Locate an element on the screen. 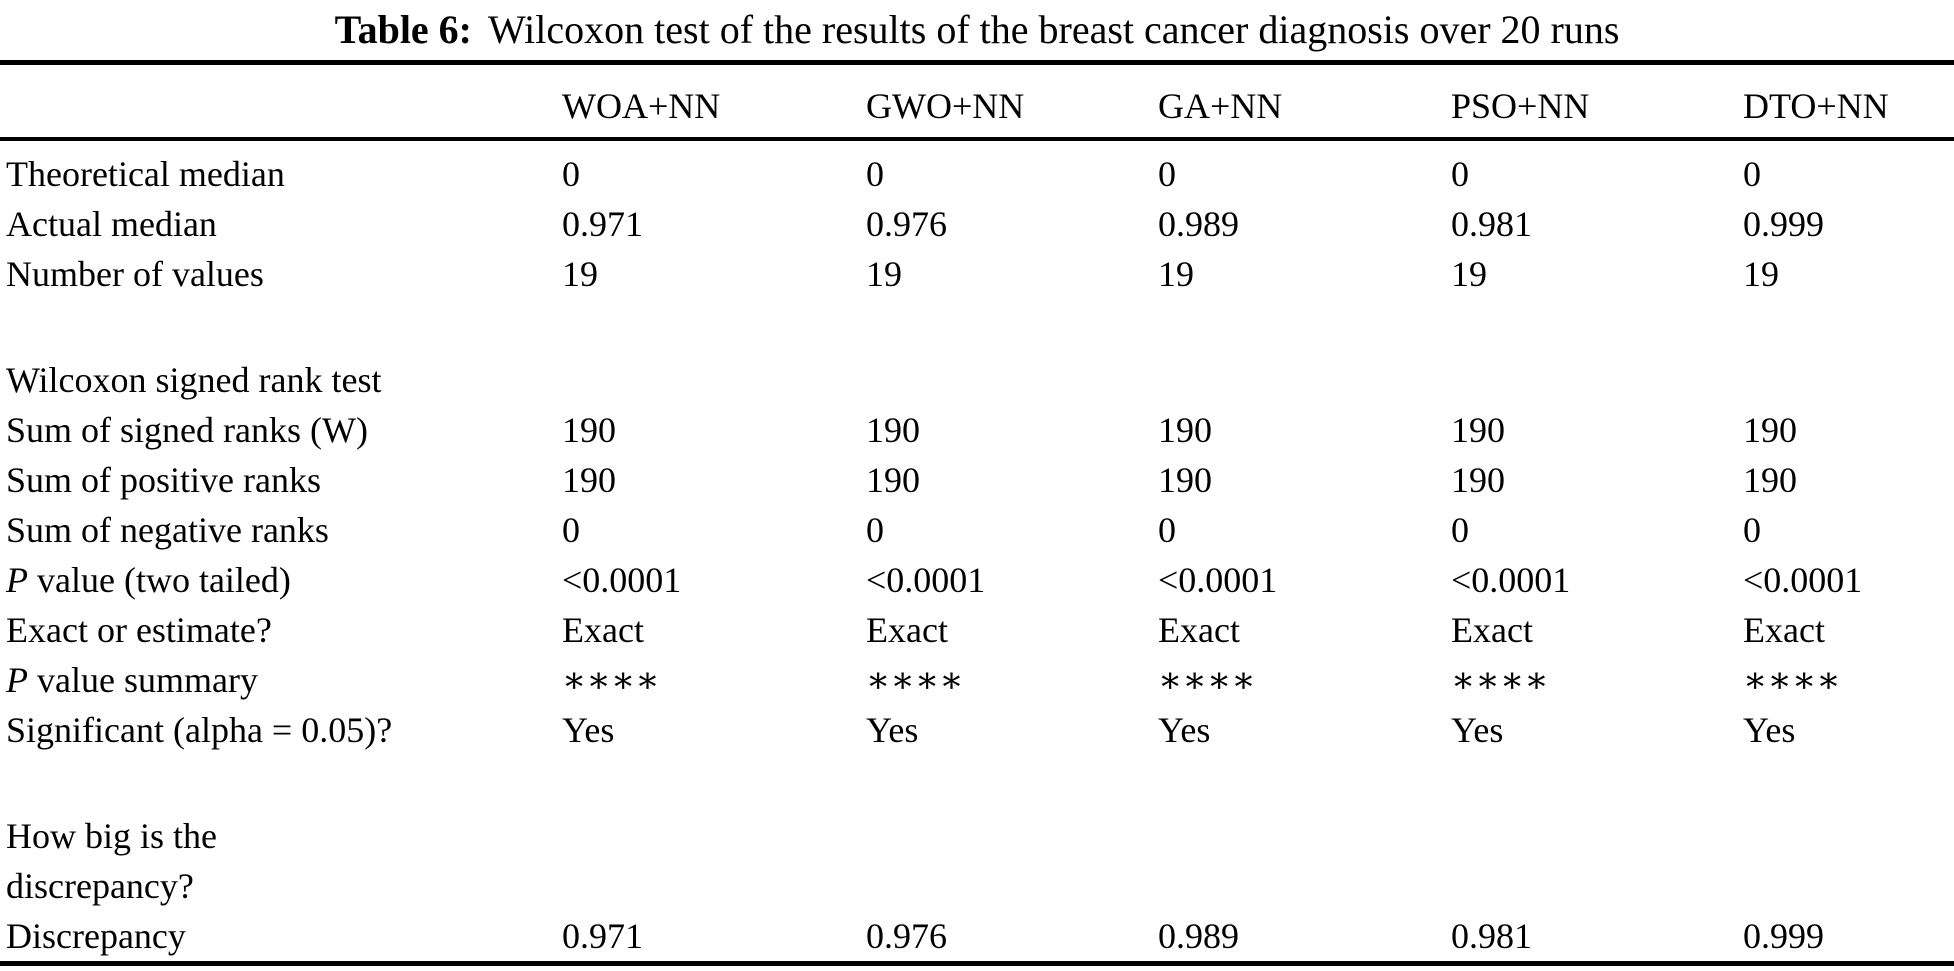  section-label-line: How big is the is located at coordinates (111, 836).